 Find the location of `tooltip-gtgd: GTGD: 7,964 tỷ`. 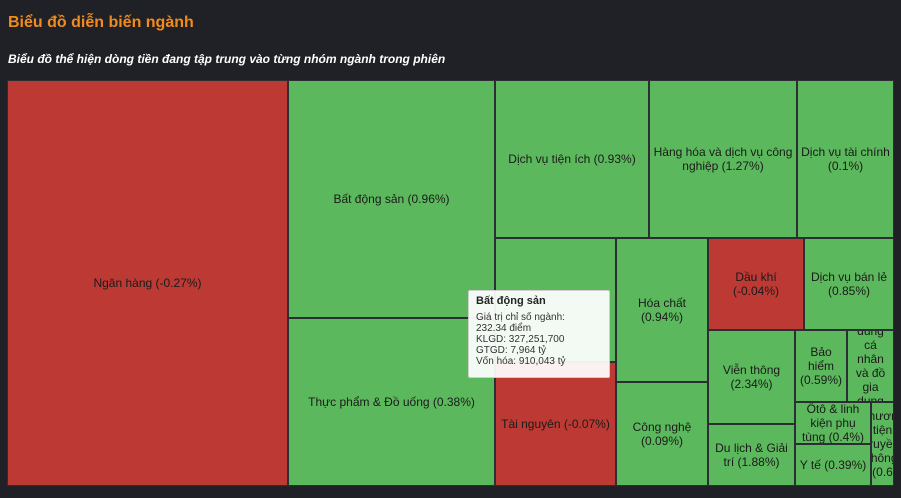

tooltip-gtgd: GTGD: 7,964 tỷ is located at coordinates (511, 350).